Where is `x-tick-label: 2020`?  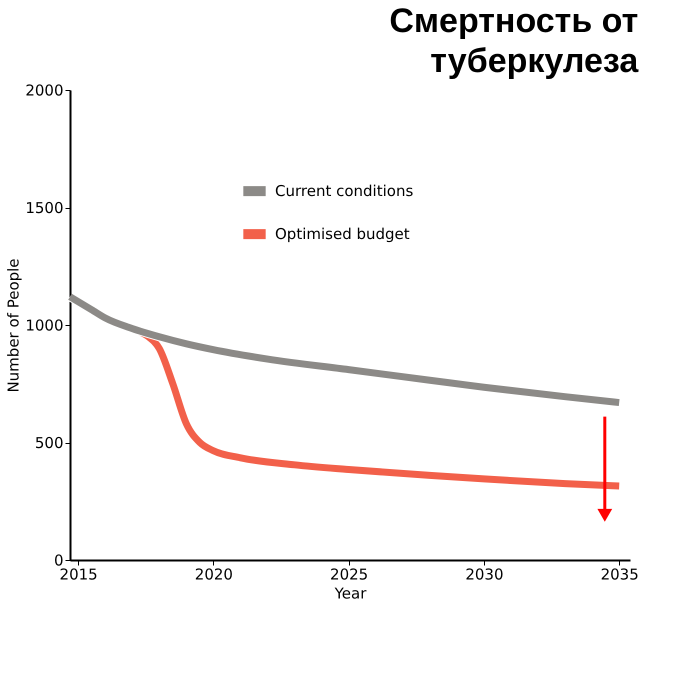
x-tick-label: 2020 is located at coordinates (213, 575).